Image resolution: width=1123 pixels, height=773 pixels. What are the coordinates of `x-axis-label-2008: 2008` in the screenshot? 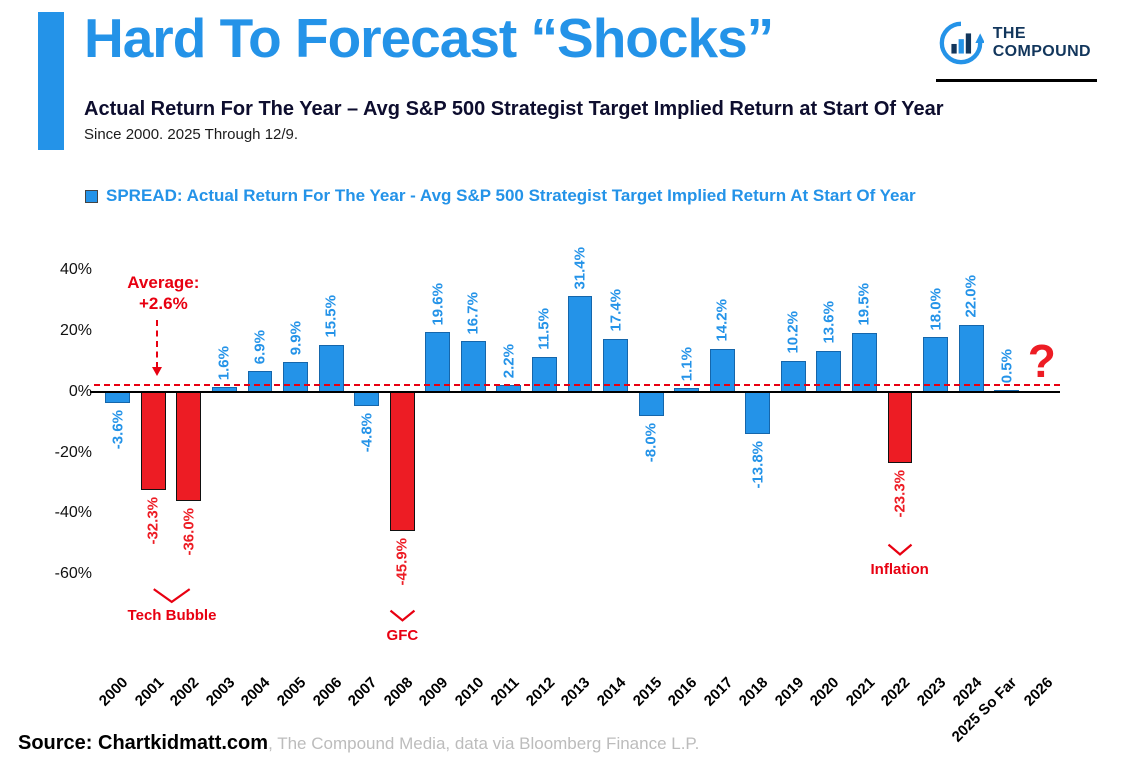 It's located at (398, 692).